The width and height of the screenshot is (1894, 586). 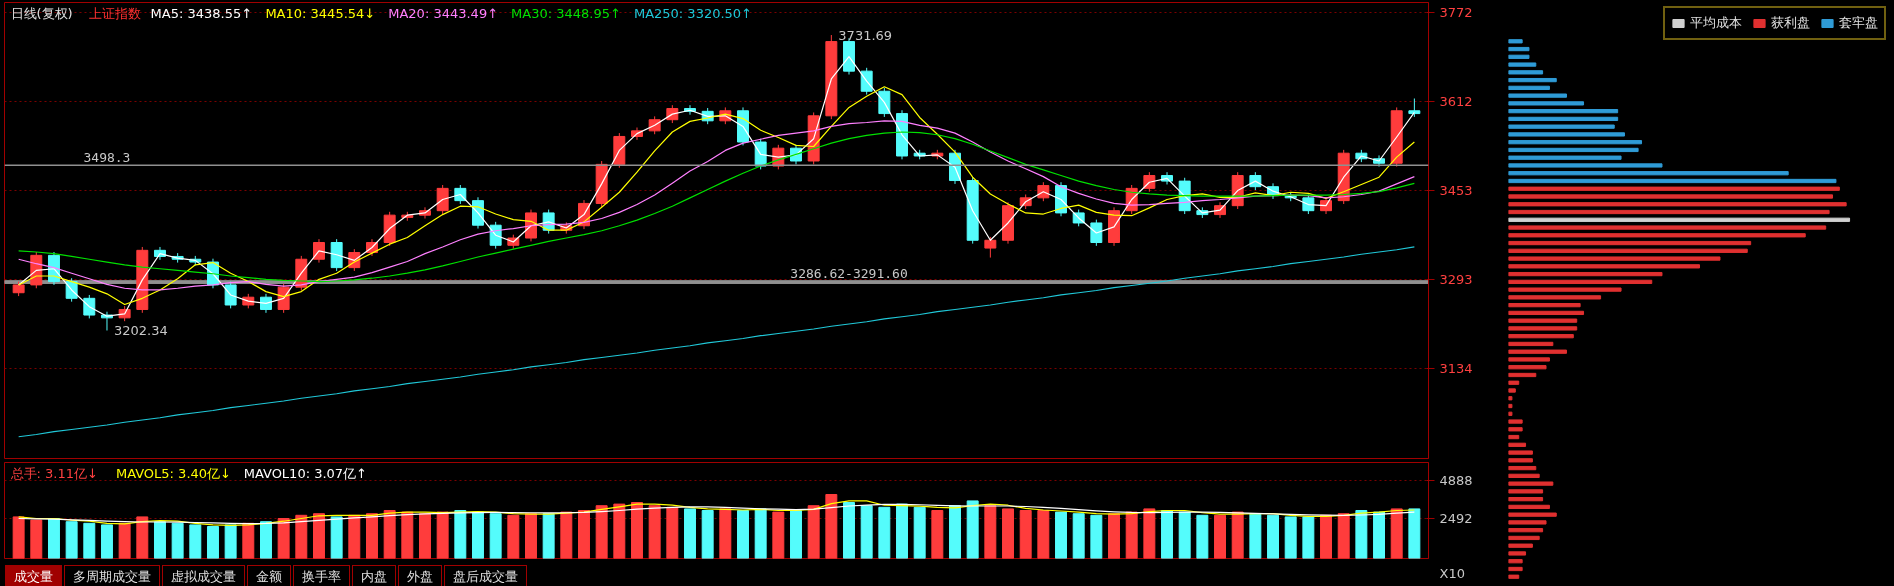 What do you see at coordinates (1456, 280) in the screenshot?
I see `y-tick-label: 3293` at bounding box center [1456, 280].